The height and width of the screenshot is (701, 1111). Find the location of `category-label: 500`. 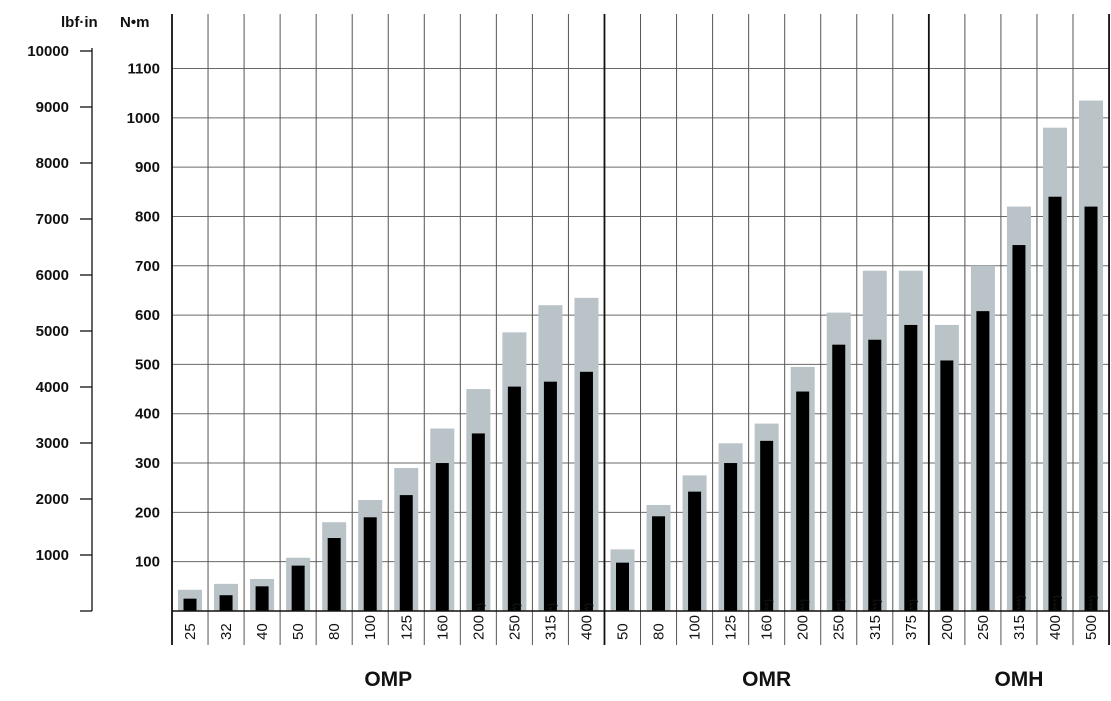

category-label: 500 is located at coordinates (1091, 627).